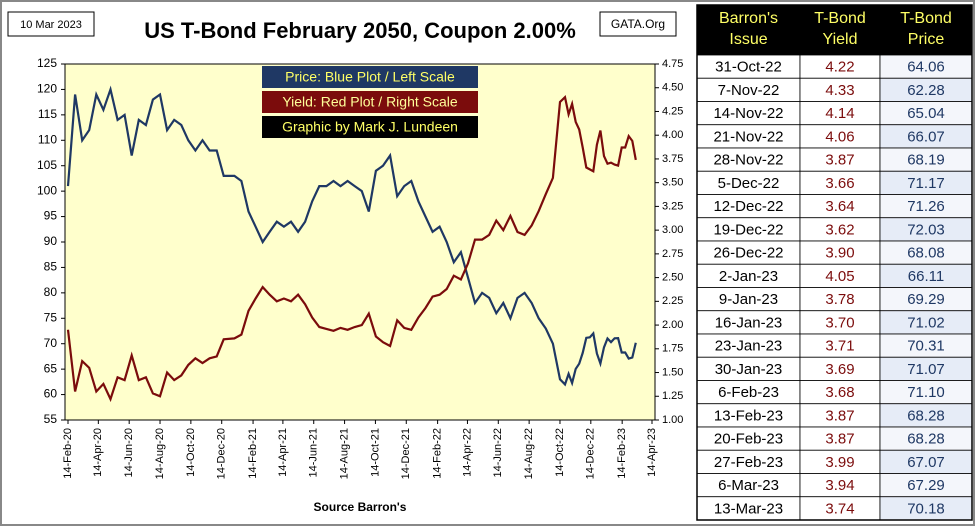 The width and height of the screenshot is (975, 531). What do you see at coordinates (926, 322) in the screenshot?
I see `table-cell-text: 71.02` at bounding box center [926, 322].